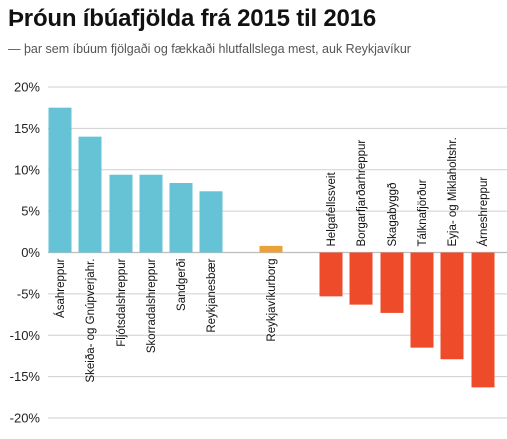  Describe the element at coordinates (272, 300) in the screenshot. I see `category-label: Reykjavíkurborg` at that location.